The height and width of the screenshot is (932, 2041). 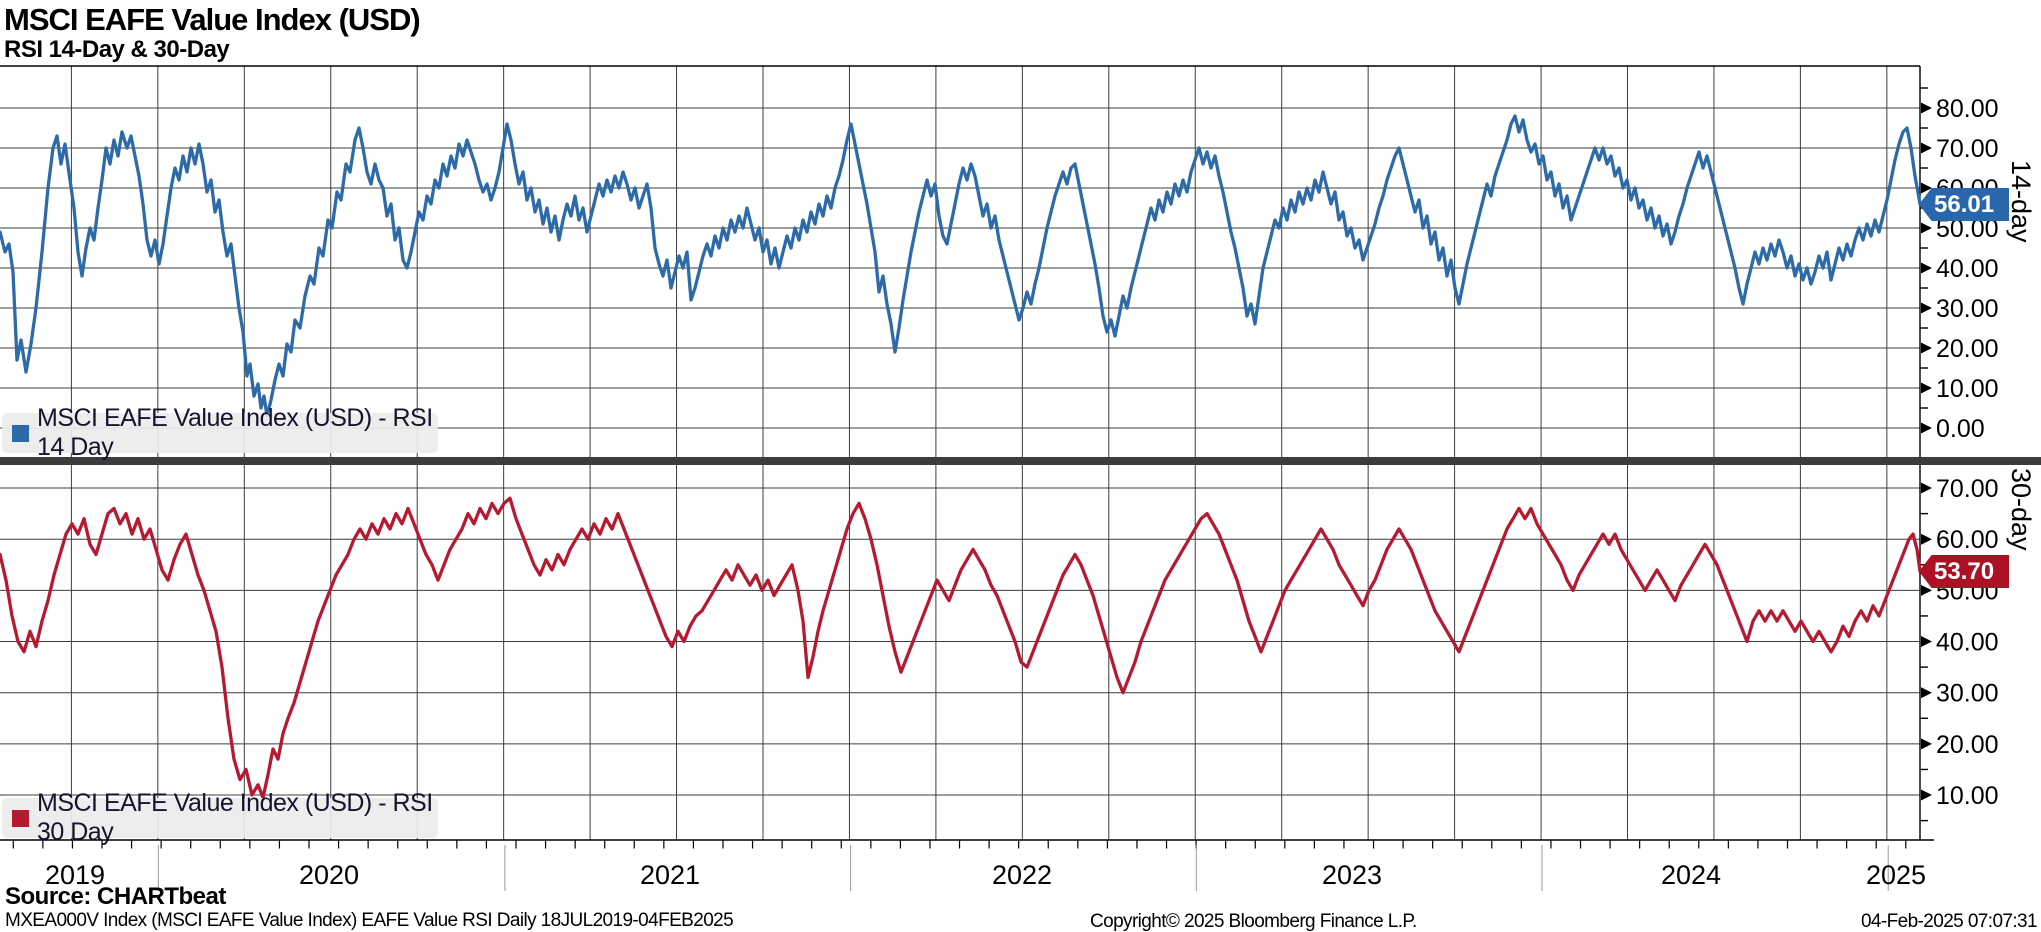 What do you see at coordinates (115, 896) in the screenshot?
I see `footer-source: Source: CHARTbeat` at bounding box center [115, 896].